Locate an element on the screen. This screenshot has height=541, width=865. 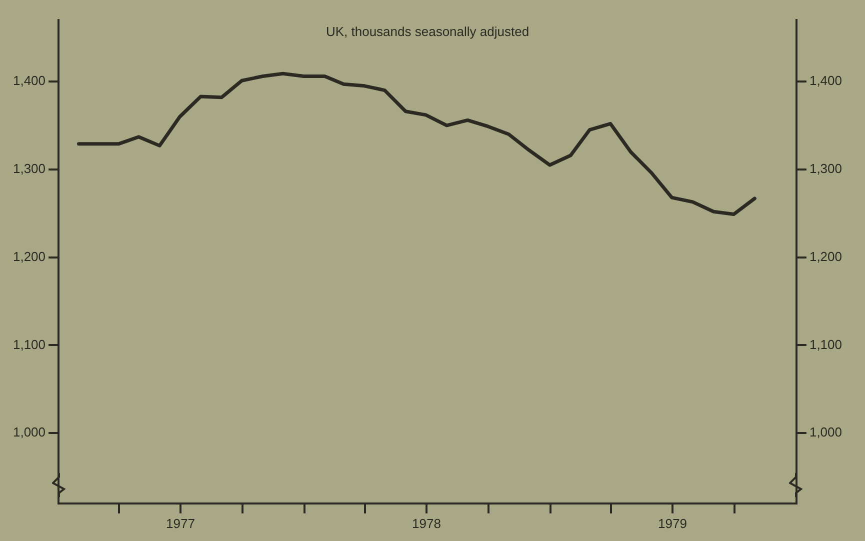
y-tick-label: 1,400 is located at coordinates (29, 80).